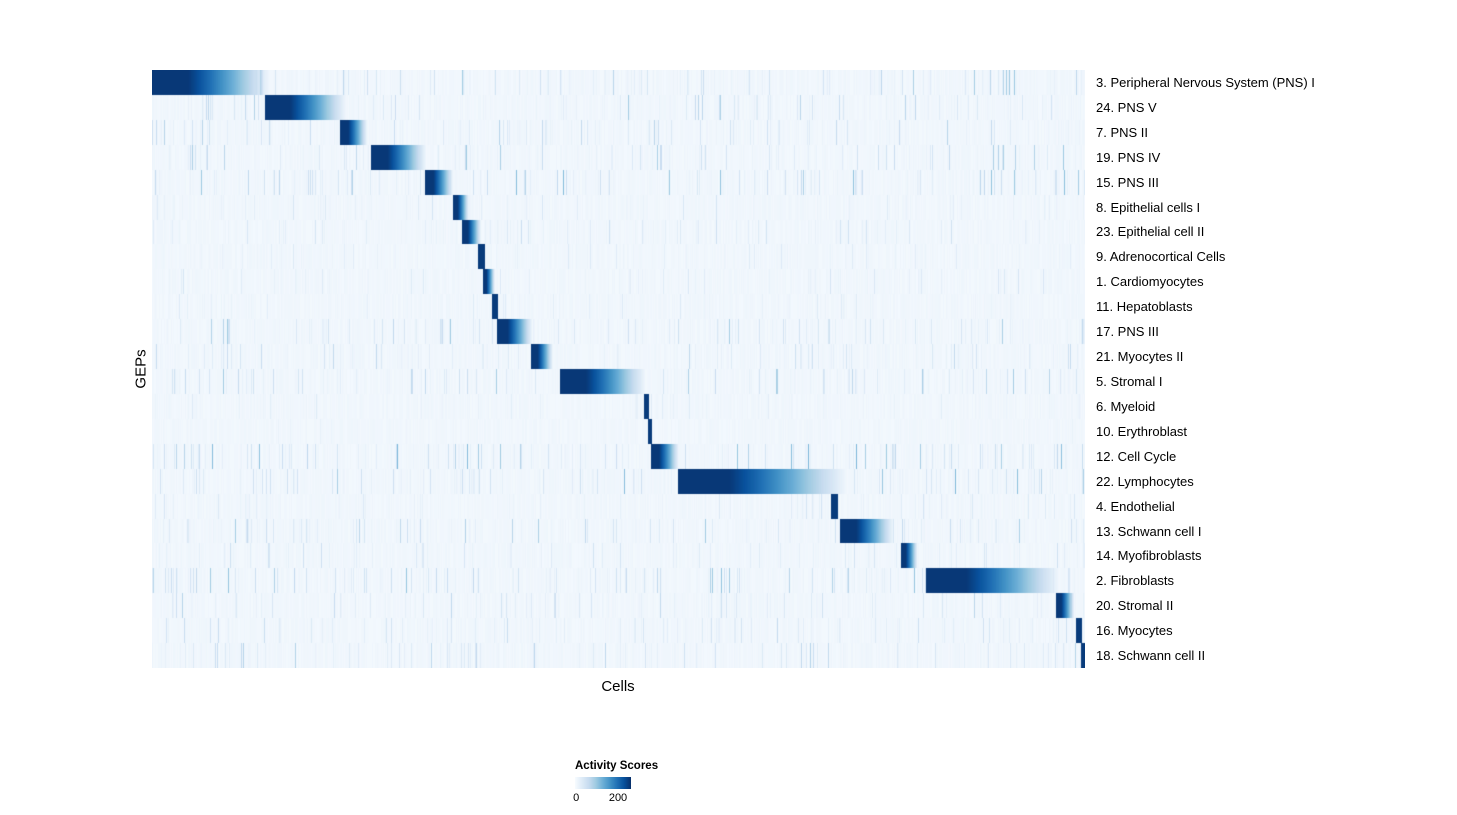  Describe the element at coordinates (1122, 132) in the screenshot. I see `row-label: 7. PNS II` at that location.